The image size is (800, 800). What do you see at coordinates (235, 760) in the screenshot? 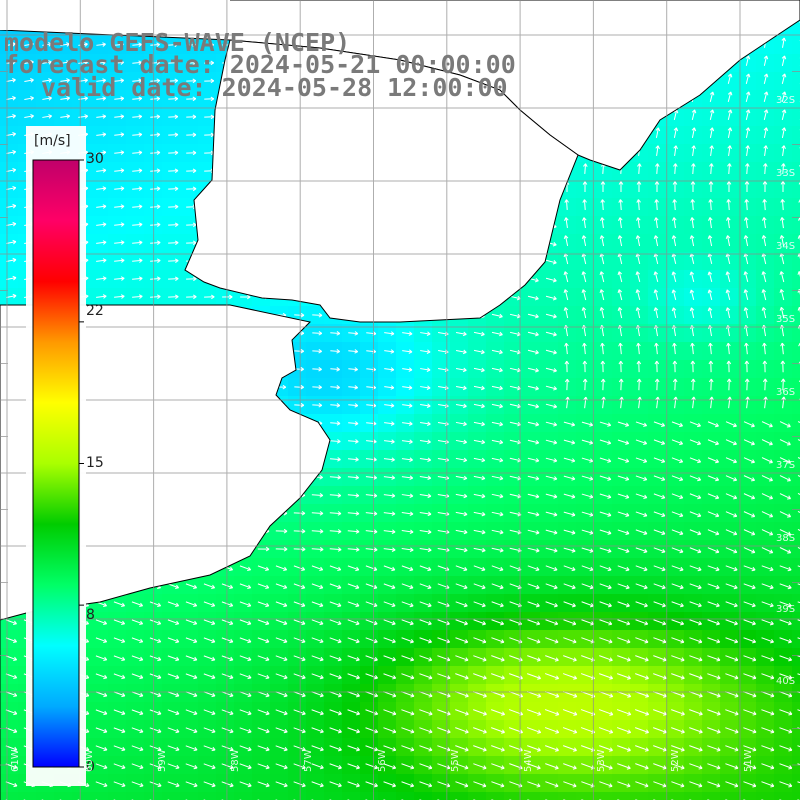
I see `lon-label: 58W` at bounding box center [235, 760].